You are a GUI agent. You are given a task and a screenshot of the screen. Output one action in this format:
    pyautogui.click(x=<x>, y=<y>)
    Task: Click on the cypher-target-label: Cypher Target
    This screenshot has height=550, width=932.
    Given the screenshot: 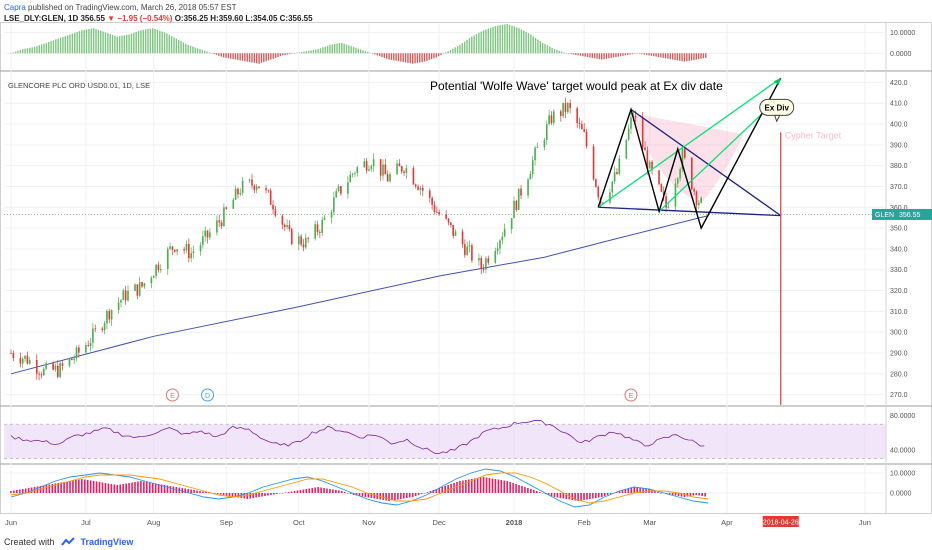 What is the action you would take?
    pyautogui.click(x=813, y=136)
    